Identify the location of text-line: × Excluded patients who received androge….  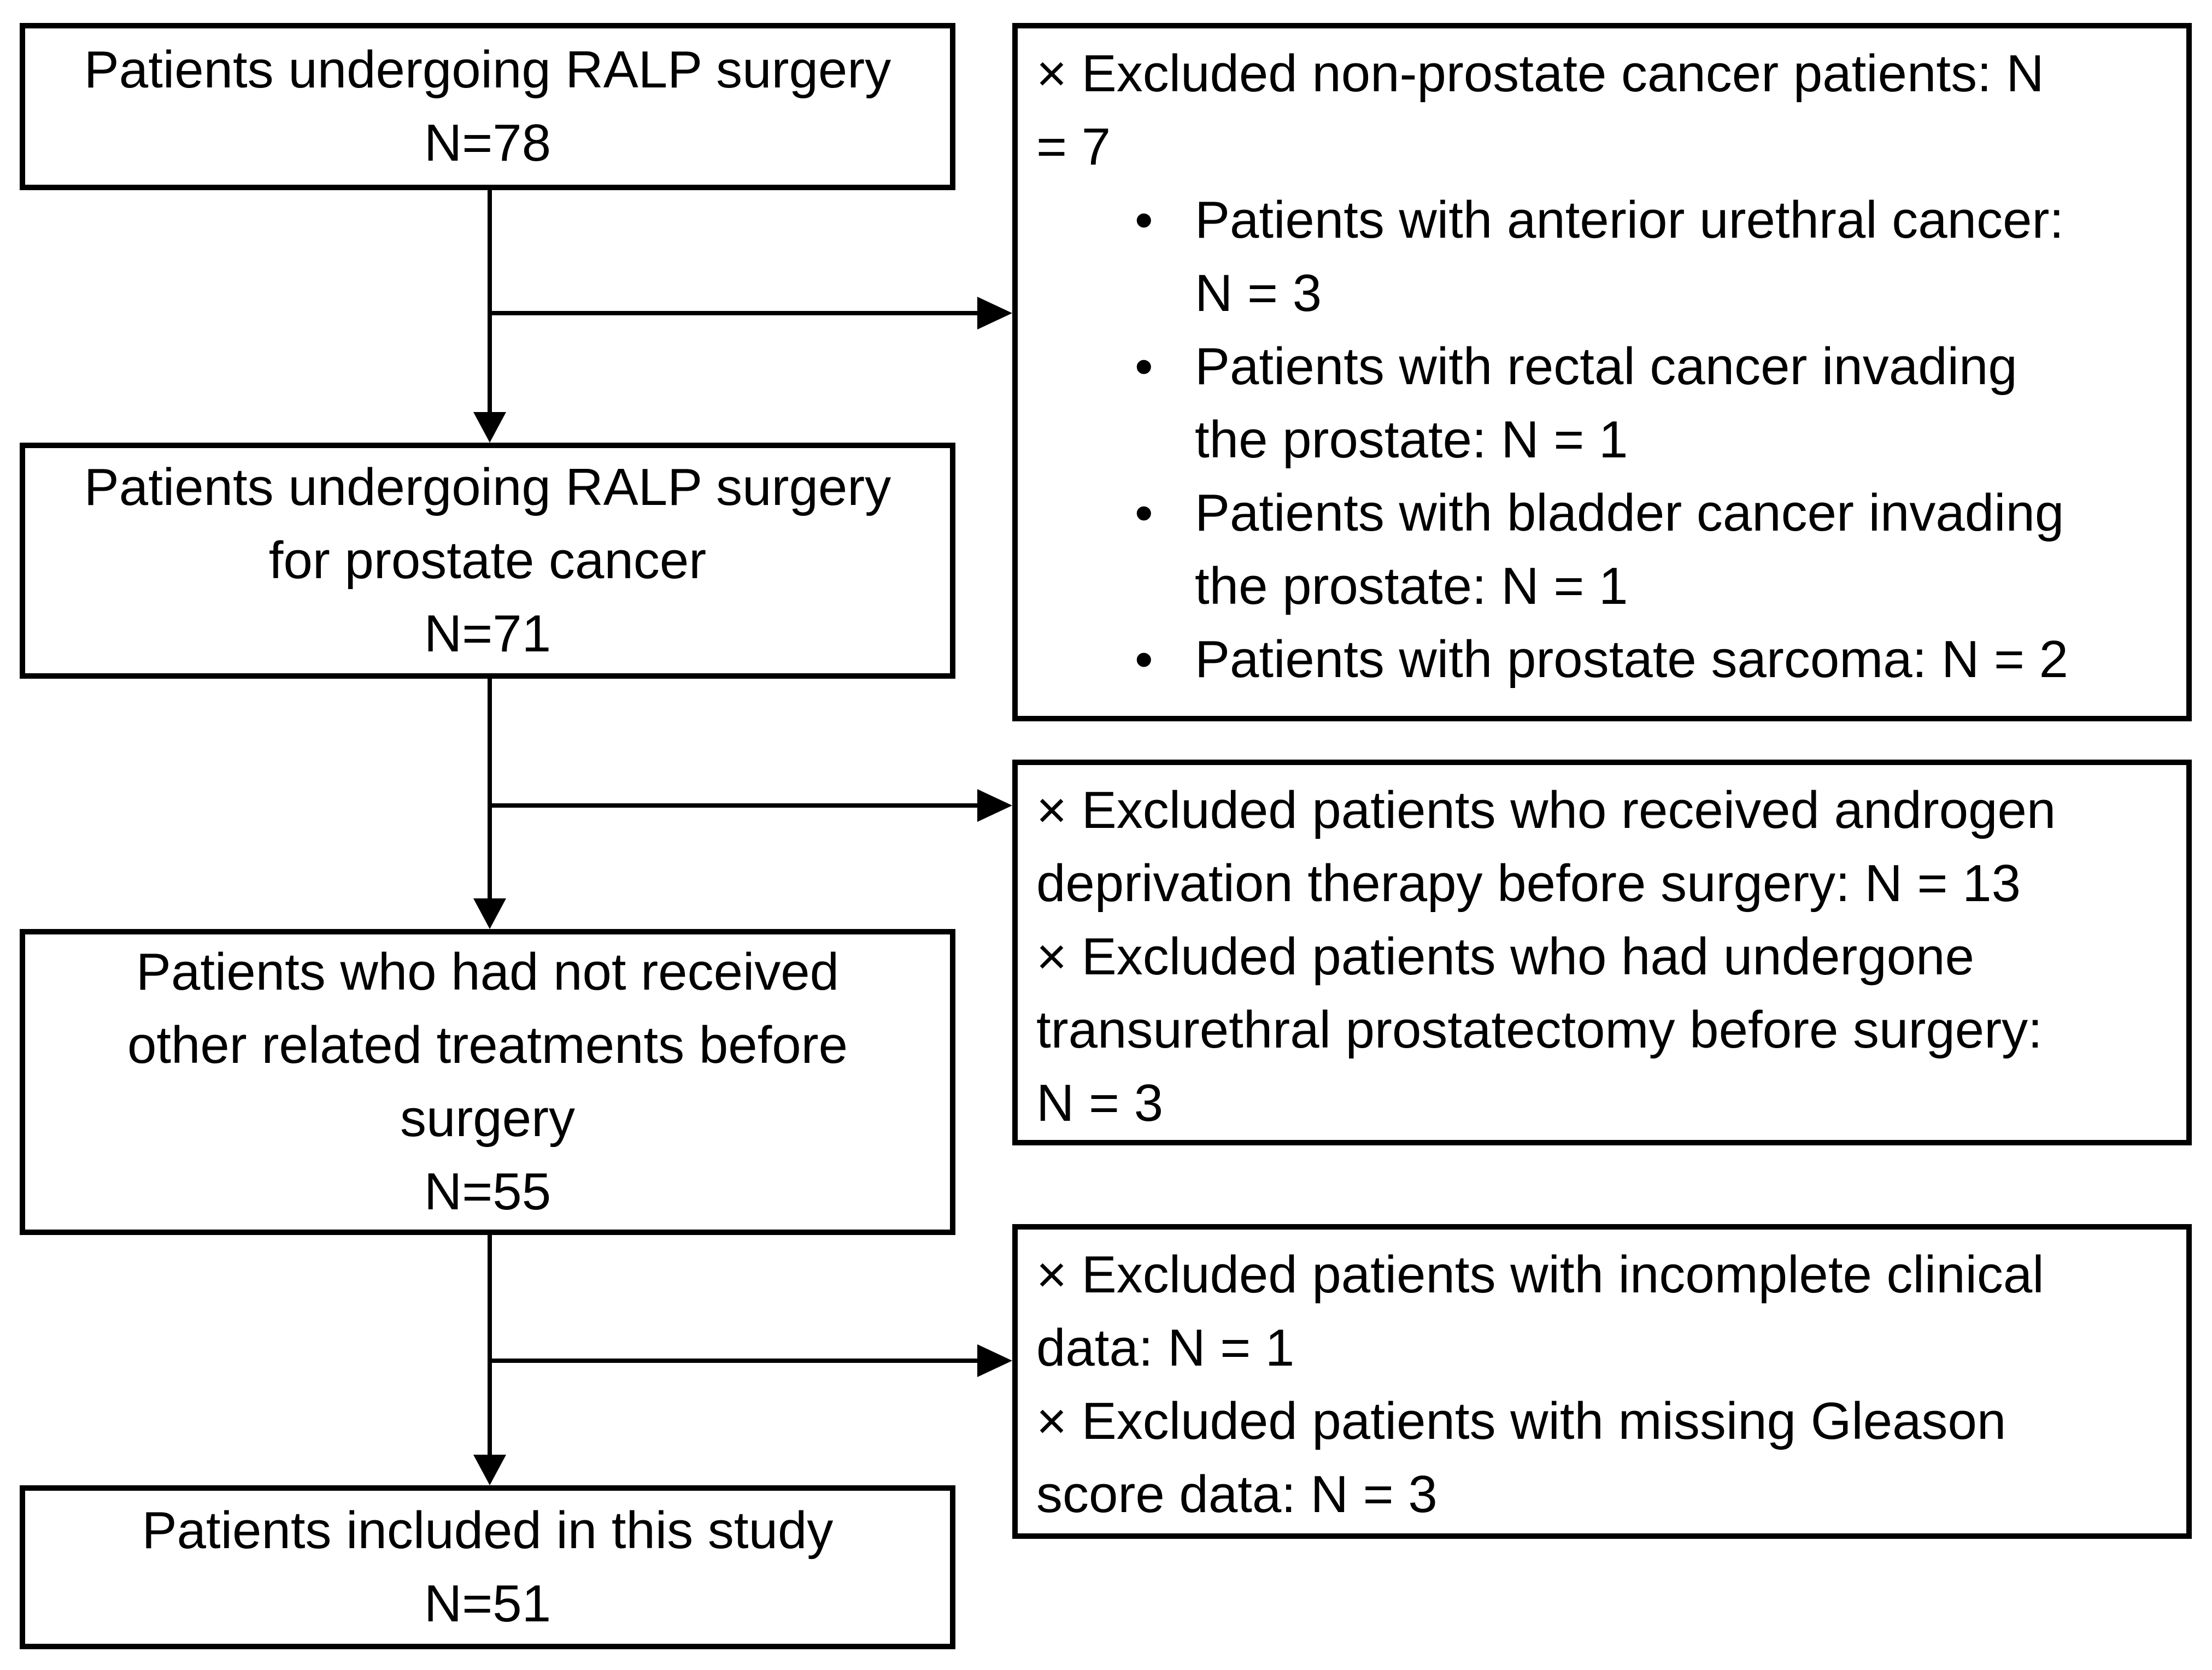
(1546, 810).